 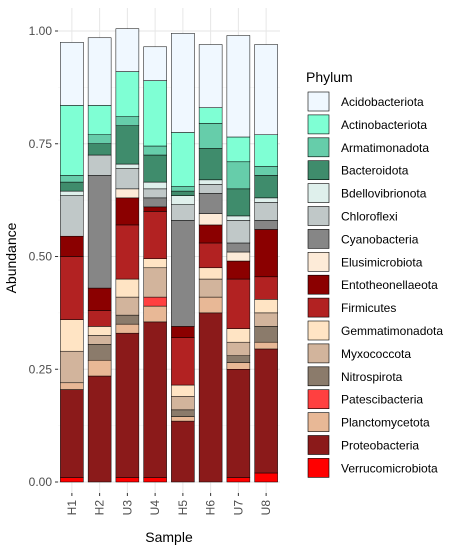 What do you see at coordinates (41, 369) in the screenshot?
I see `y-tick-label: 0.25` at bounding box center [41, 369].